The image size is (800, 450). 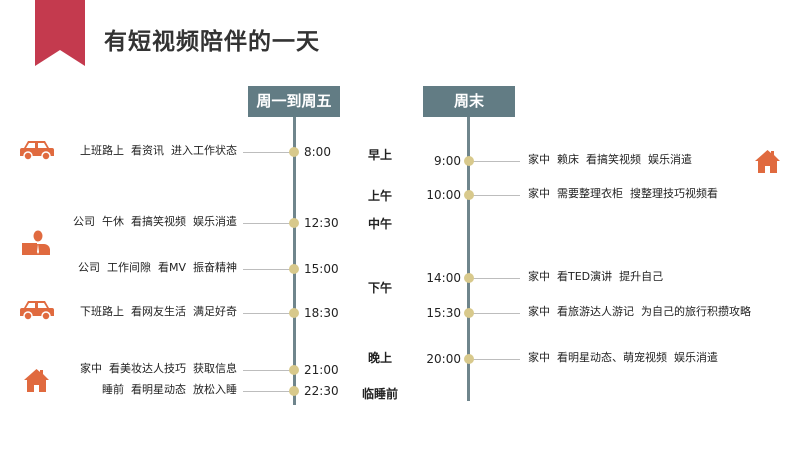 I want to click on item-text: 家中 赖床 看搞笑视频 娱乐消遣, so click(x=610, y=159).